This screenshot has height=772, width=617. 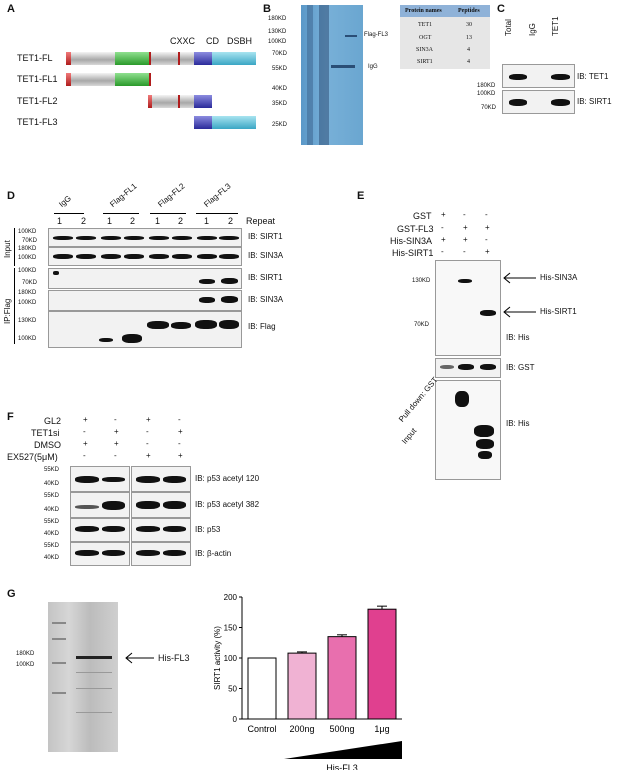 What do you see at coordinates (171, 195) in the screenshot?
I see `d-group-flag-fl2: Flag-FL2` at bounding box center [171, 195].